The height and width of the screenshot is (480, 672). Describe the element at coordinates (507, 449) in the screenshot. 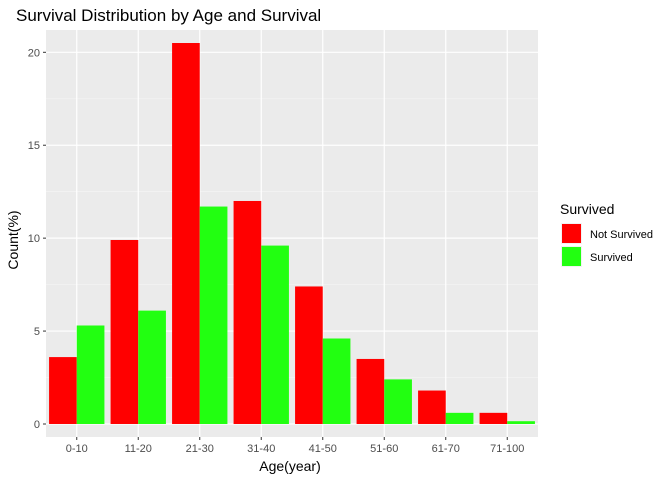

I see `x-tick-label: 71-100` at that location.